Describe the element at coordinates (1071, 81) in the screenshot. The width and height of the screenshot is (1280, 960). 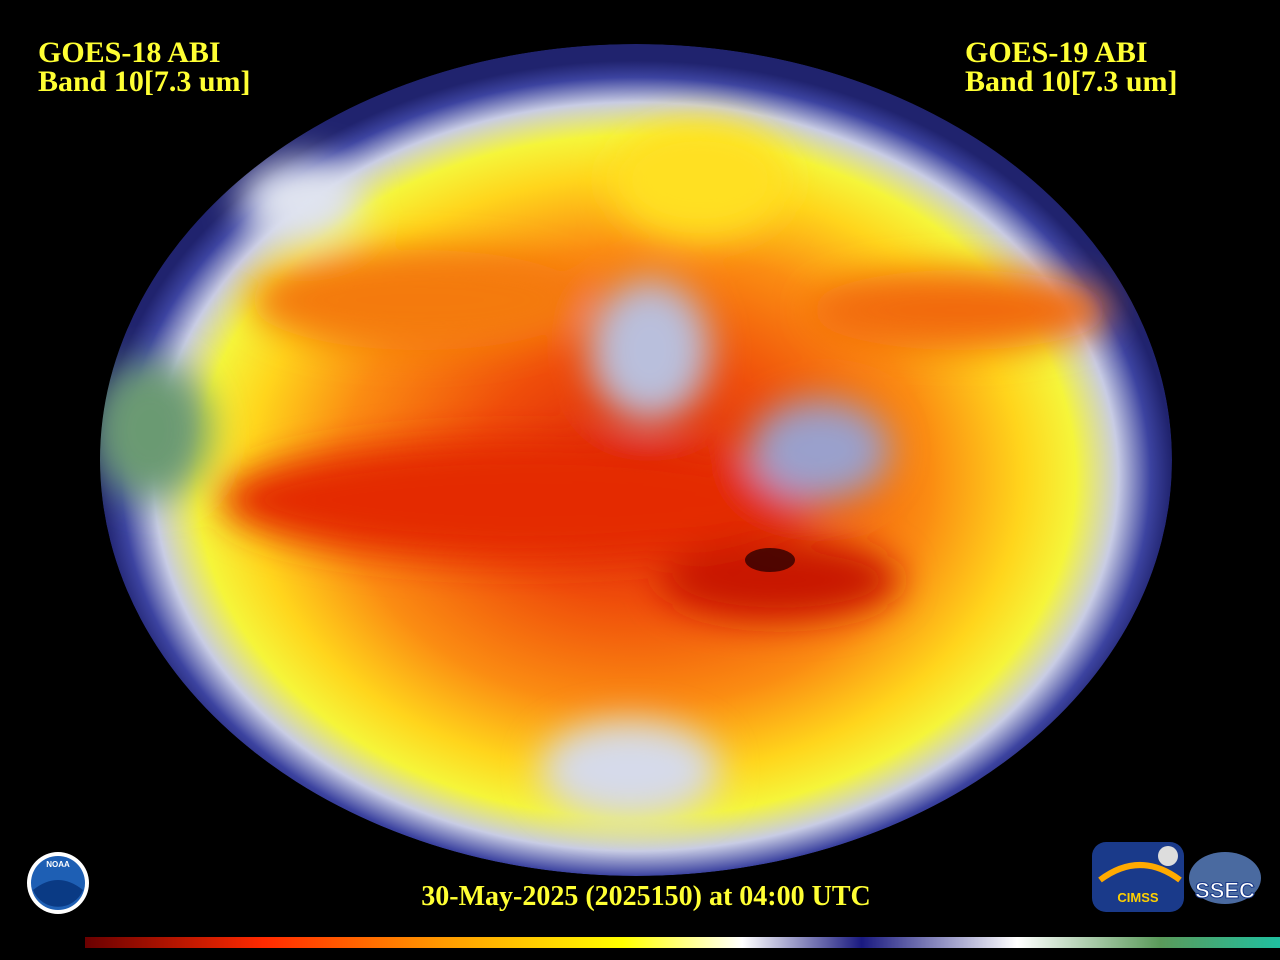
I see `right-band: Band 10[7.3 um]` at that location.